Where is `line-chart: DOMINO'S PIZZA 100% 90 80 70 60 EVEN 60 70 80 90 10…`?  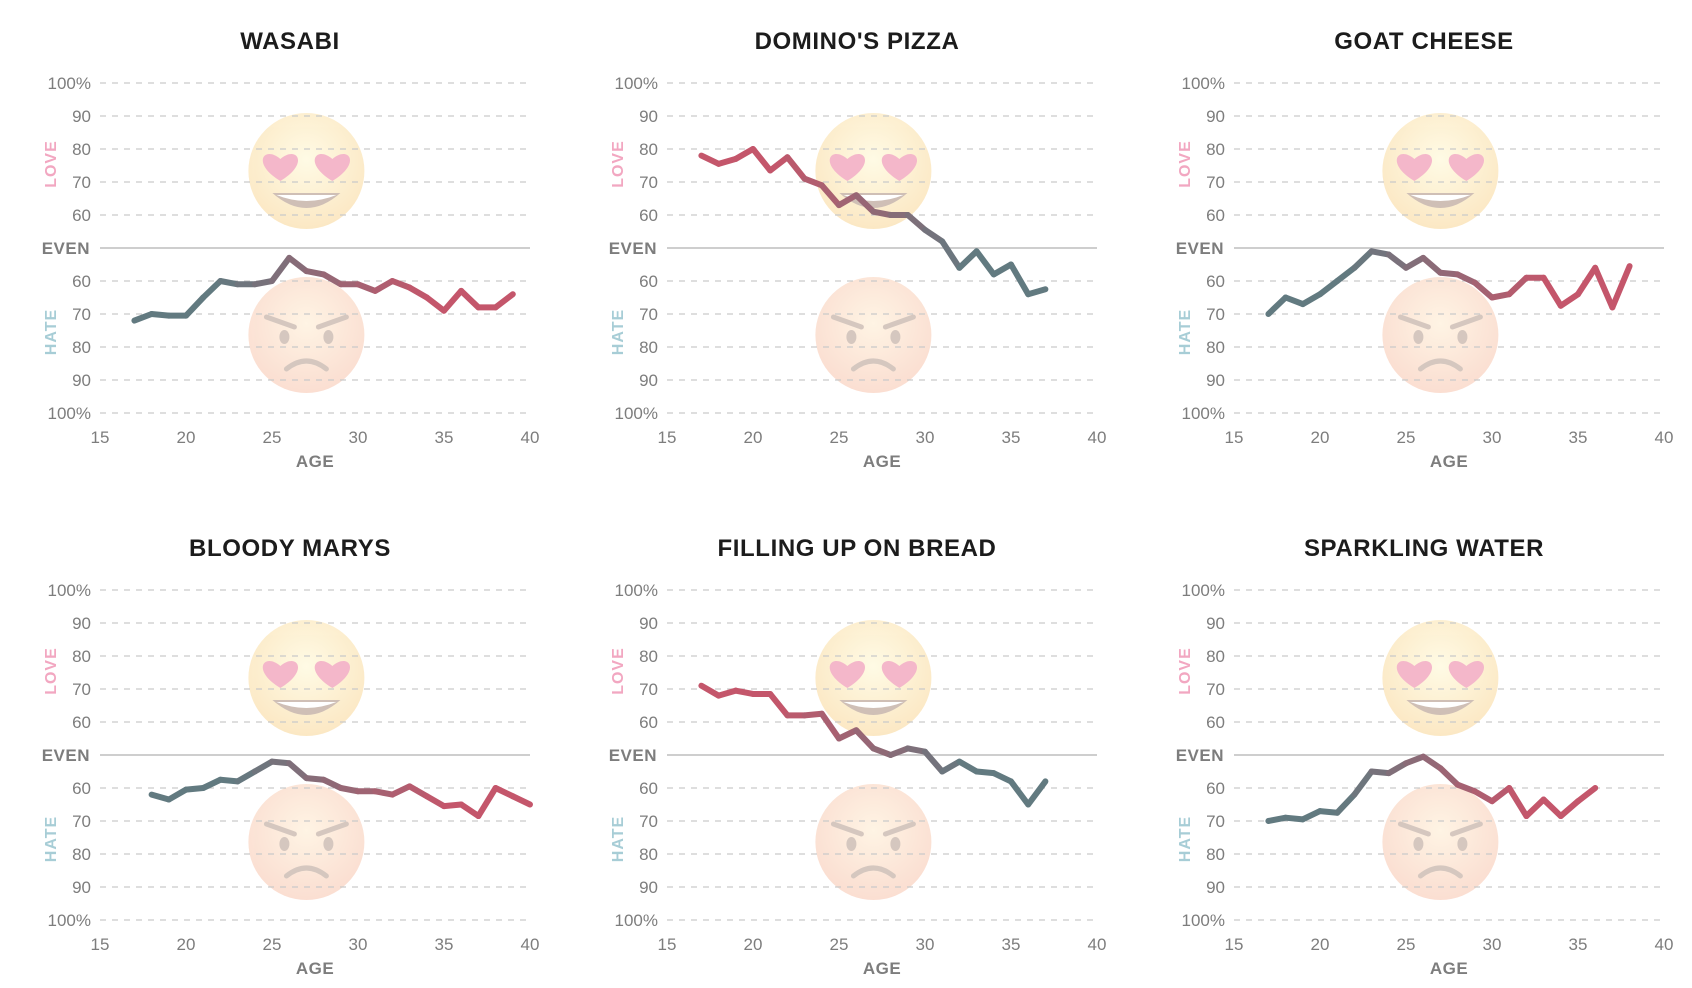
line-chart: DOMINO'S PIZZA 100% 90 80 70 60 EVEN 60 70 80 90 10… is located at coordinates (858, 249).